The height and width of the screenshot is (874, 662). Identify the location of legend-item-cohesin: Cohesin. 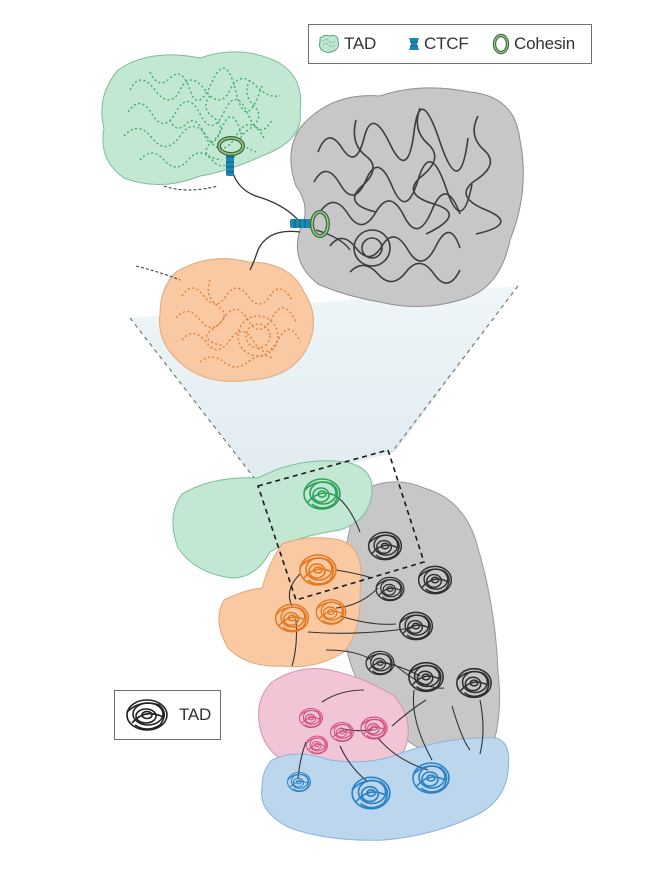
(533, 44).